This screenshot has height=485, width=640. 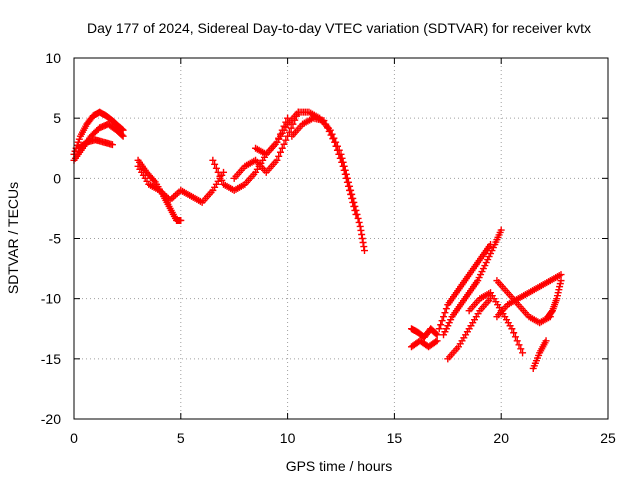 What do you see at coordinates (55, 239) in the screenshot?
I see `y-tick-label: -5` at bounding box center [55, 239].